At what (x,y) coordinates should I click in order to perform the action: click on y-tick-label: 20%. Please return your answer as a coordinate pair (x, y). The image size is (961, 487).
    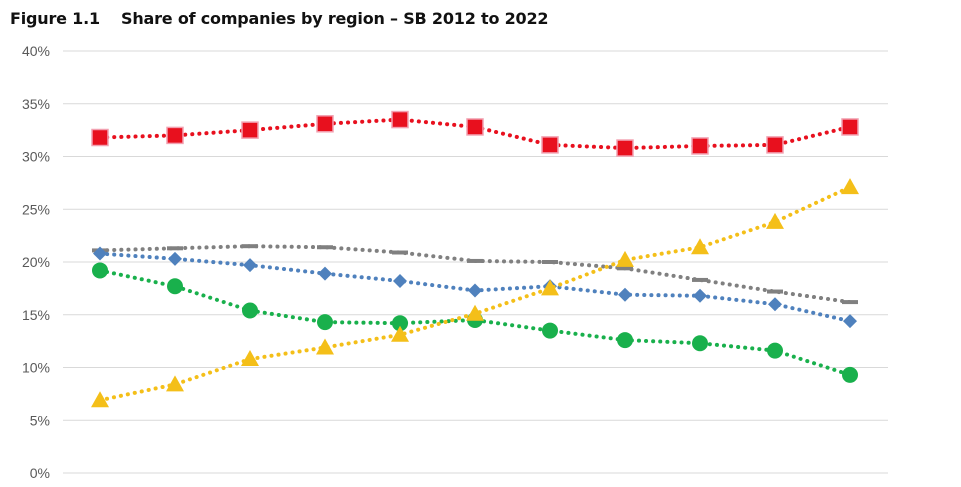
    Looking at the image, I should click on (36, 262).